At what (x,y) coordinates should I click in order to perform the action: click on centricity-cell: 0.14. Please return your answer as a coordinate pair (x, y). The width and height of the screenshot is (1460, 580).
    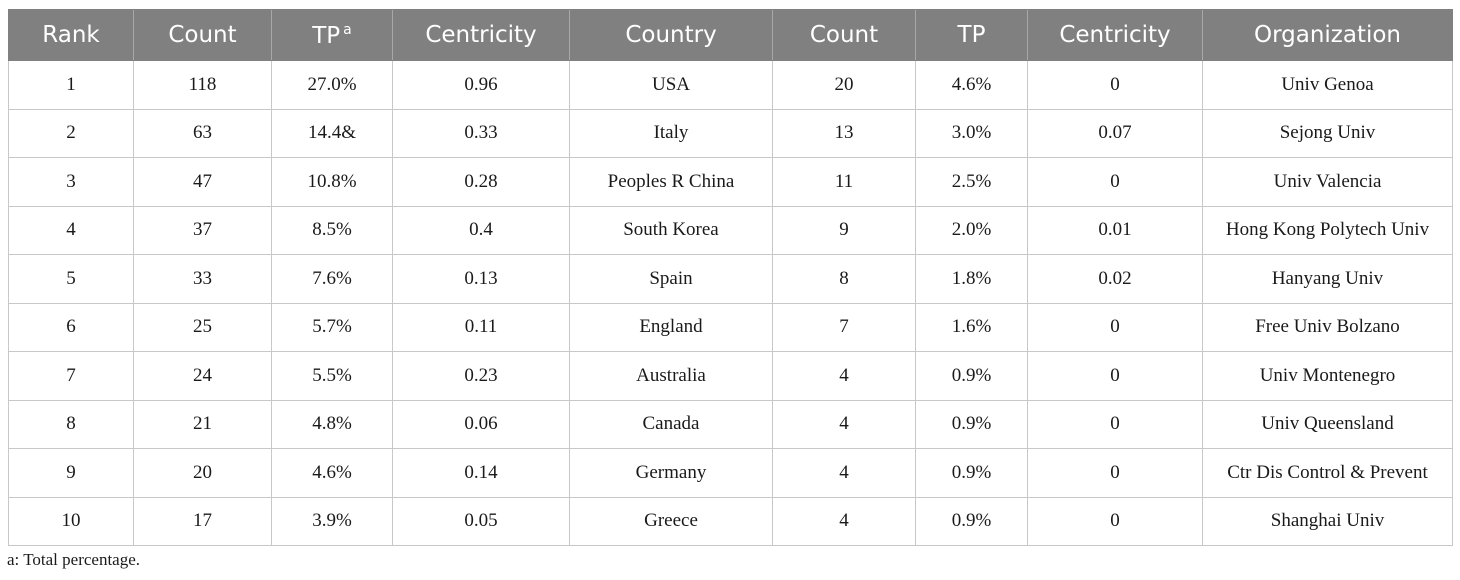
    Looking at the image, I should click on (481, 473).